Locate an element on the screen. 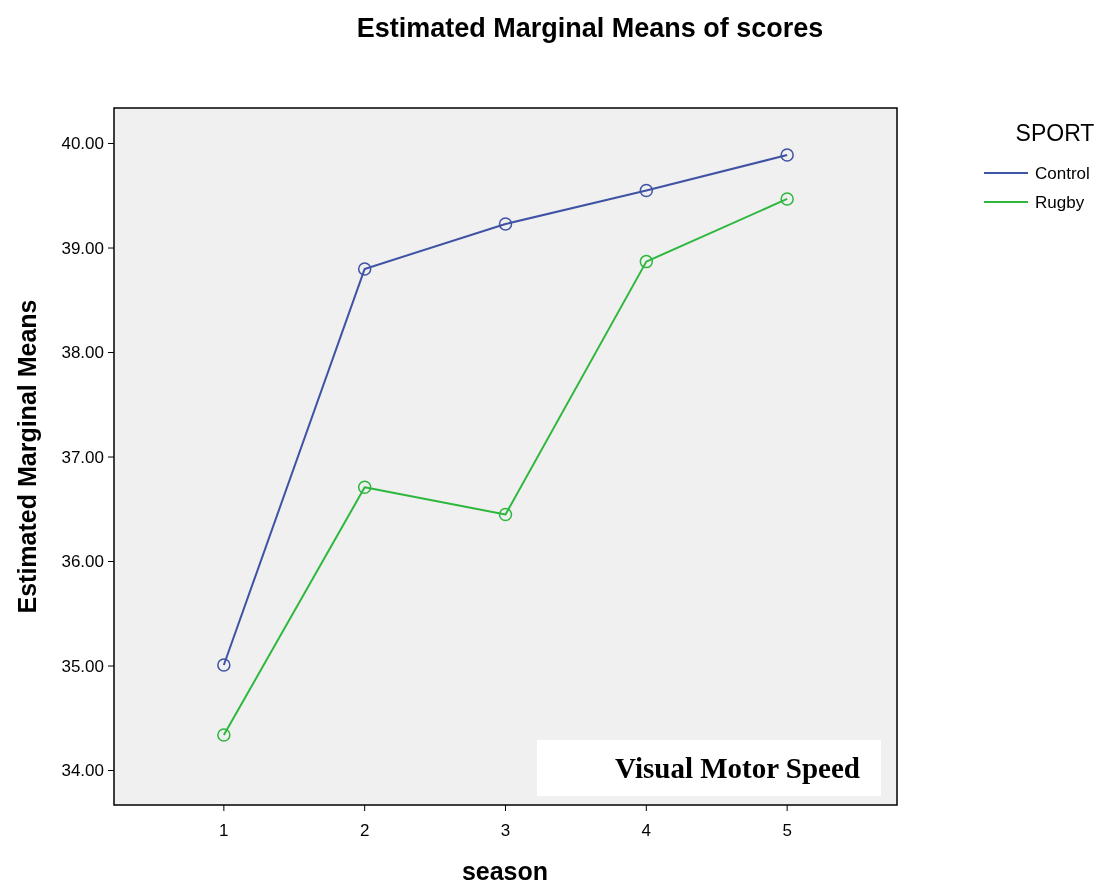  y-tick-label: 36.00 is located at coordinates (82, 562).